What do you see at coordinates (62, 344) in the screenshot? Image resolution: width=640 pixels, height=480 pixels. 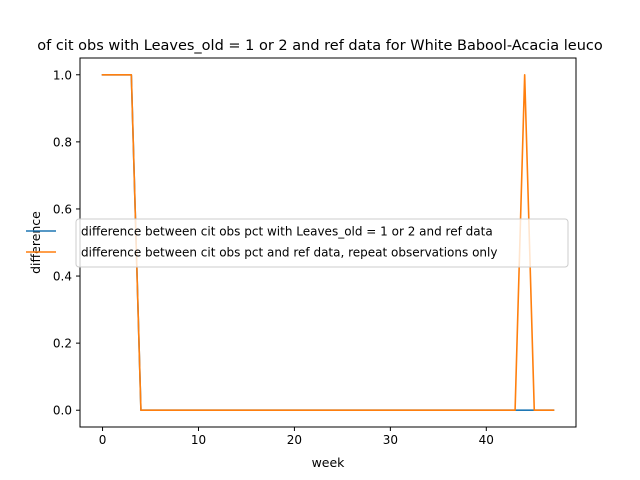 I see `y-tick-label: 0.2` at bounding box center [62, 344].